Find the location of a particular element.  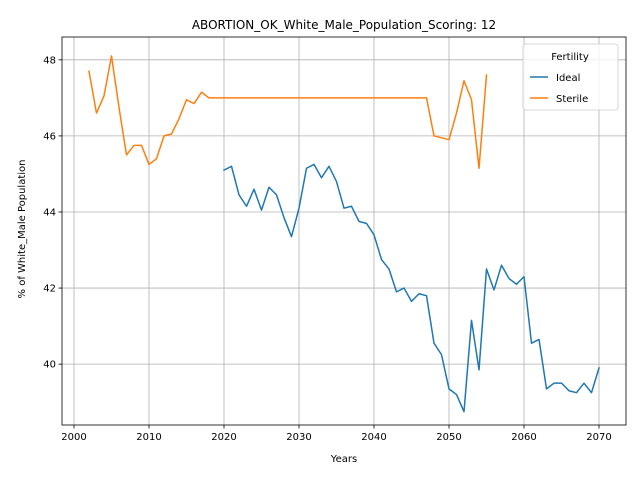

x-tick-label: 2070 is located at coordinates (598, 437).